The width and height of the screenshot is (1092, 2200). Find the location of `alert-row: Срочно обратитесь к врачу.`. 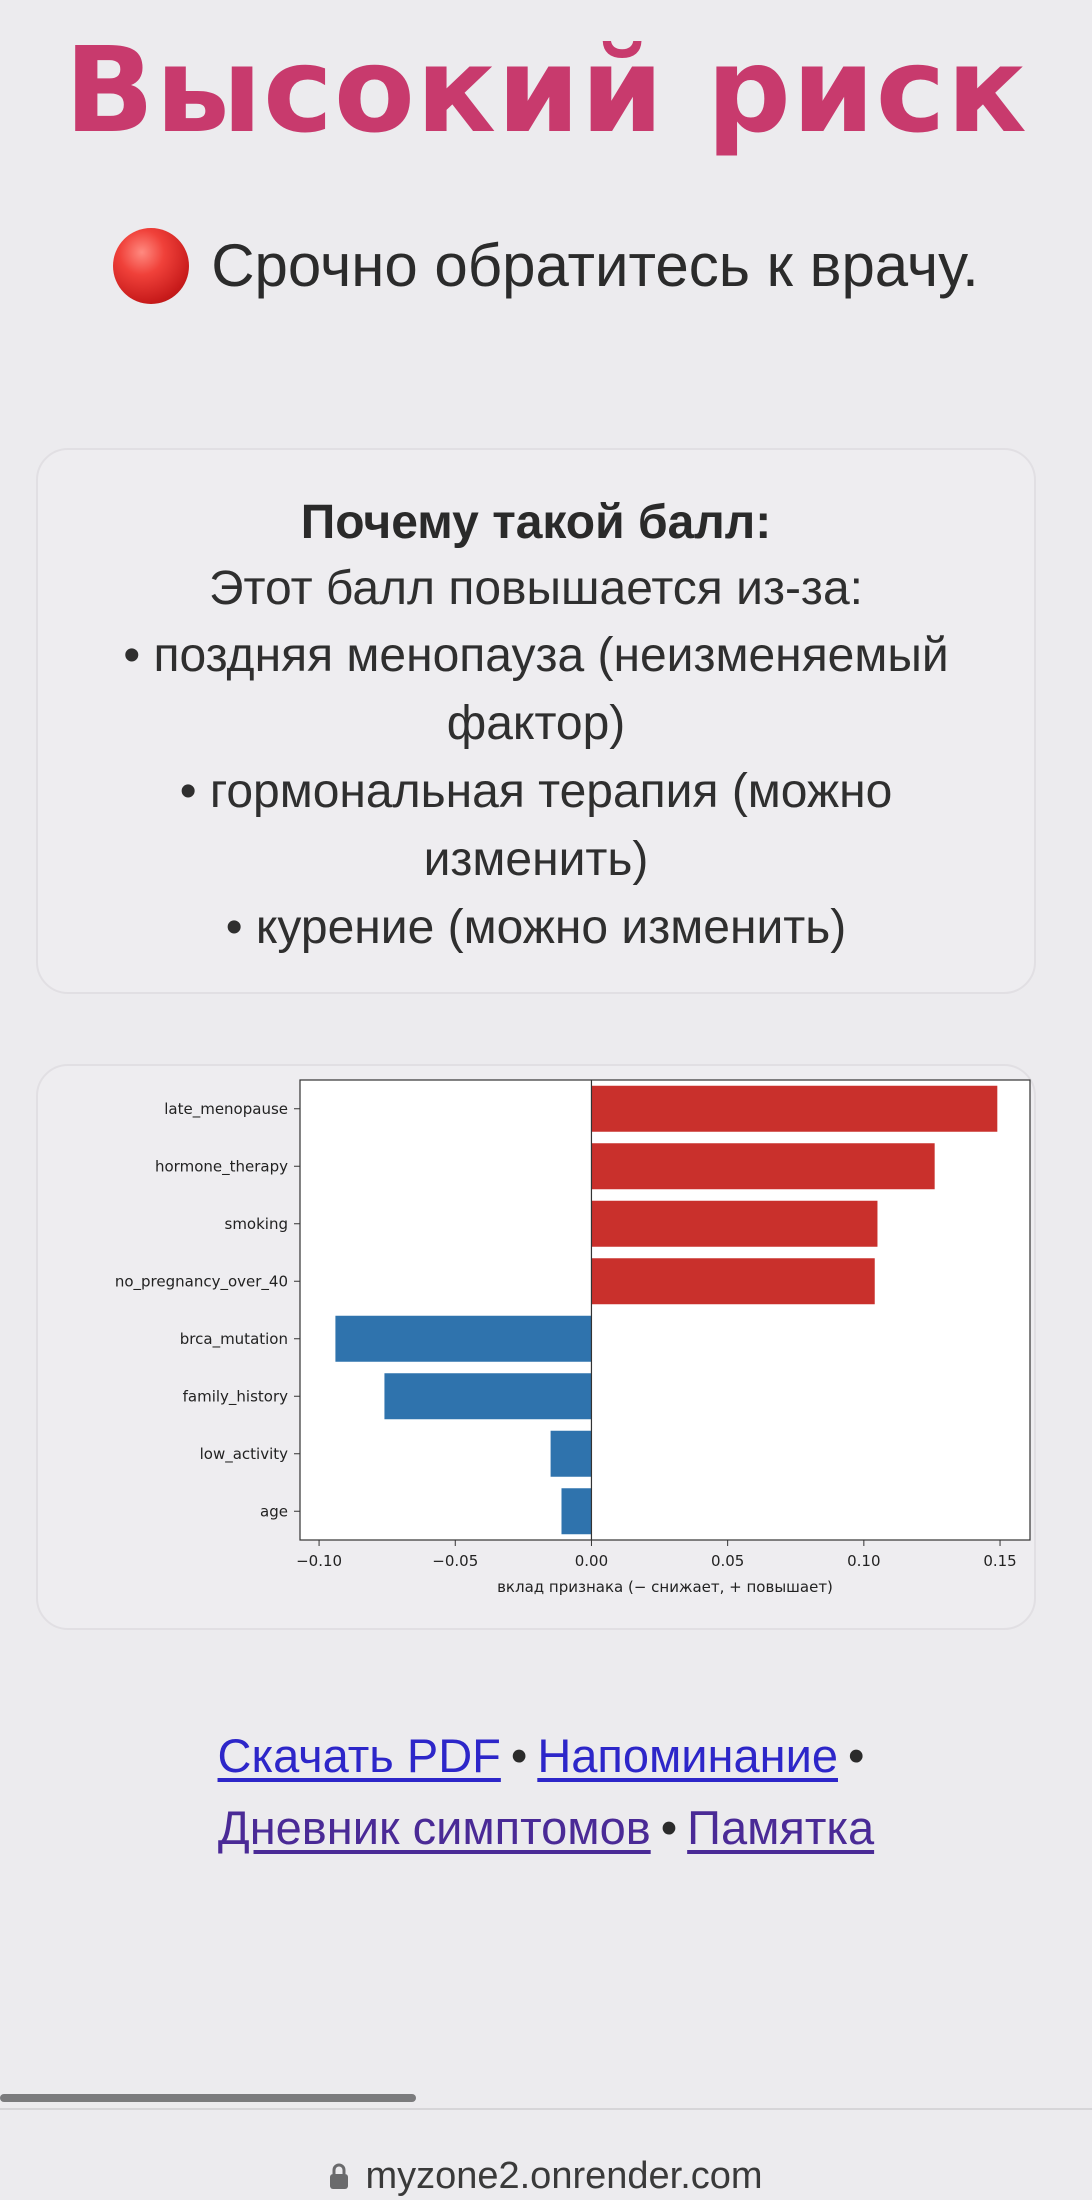

alert-row: Срочно обратитесь к врачу. is located at coordinates (546, 266).